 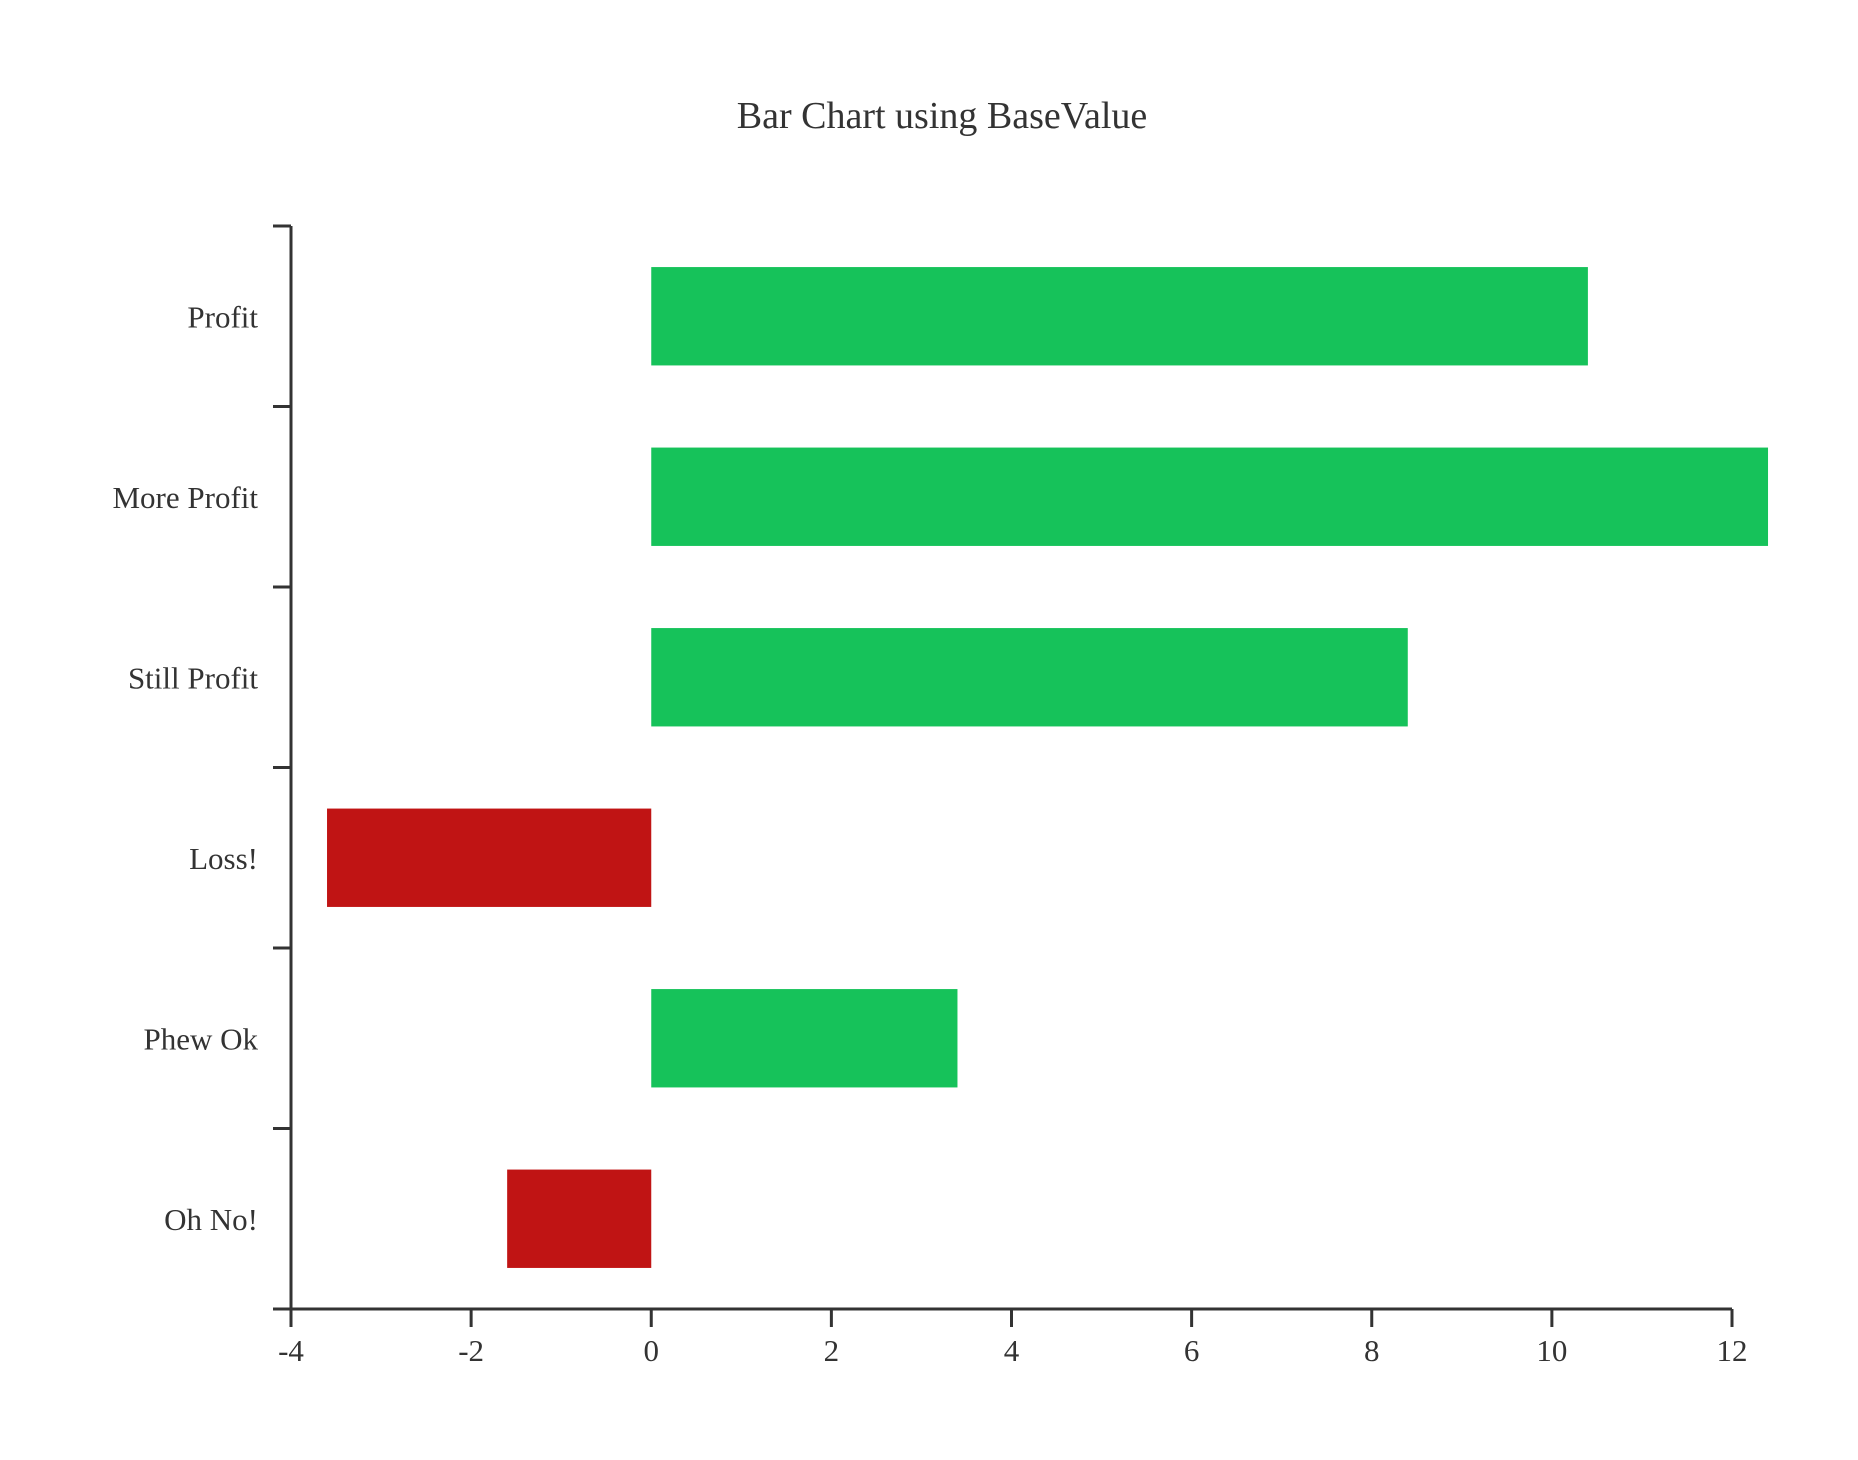 I want to click on y-tick-label: Profit, so click(x=222, y=316).